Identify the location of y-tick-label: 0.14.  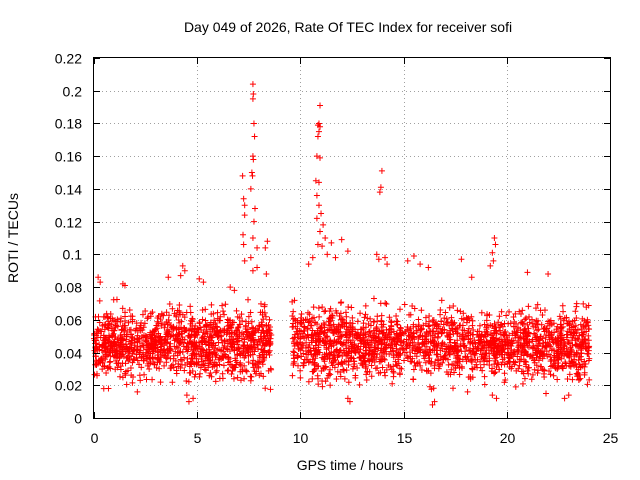
(68, 190).